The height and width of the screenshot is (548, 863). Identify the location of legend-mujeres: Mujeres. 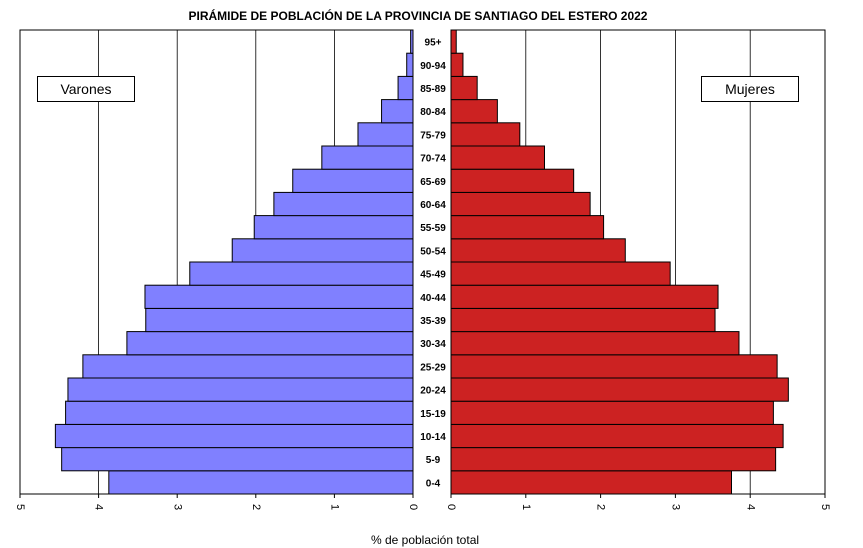
(750, 89).